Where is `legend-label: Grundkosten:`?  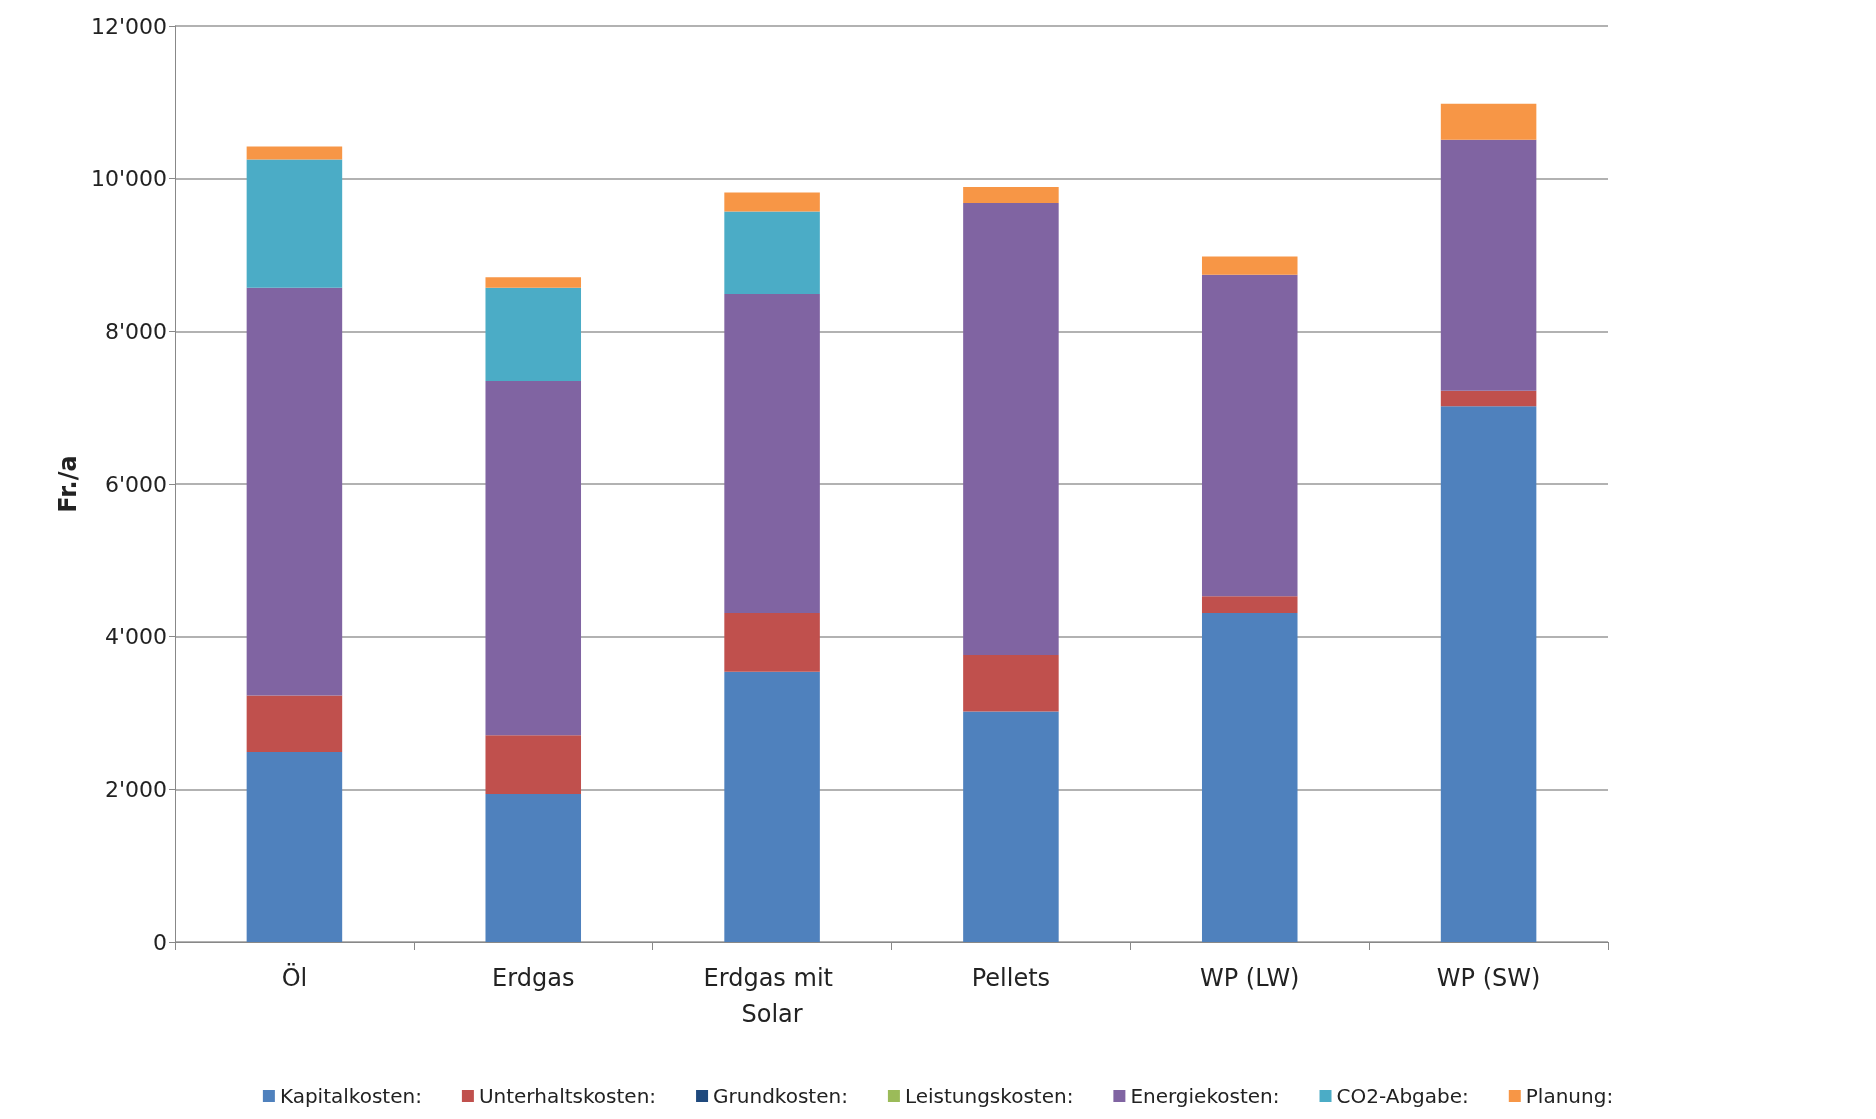
legend-label: Grundkosten: is located at coordinates (780, 1096).